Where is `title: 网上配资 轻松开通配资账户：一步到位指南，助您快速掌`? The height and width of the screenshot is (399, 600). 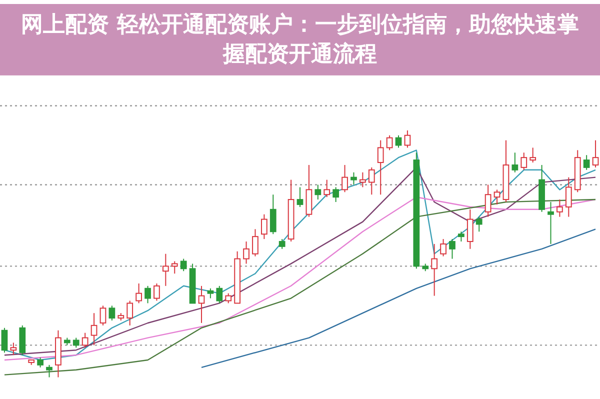
title: 网上配资 轻松开通配资账户：一步到位指南，助您快速掌 is located at coordinates (300, 25).